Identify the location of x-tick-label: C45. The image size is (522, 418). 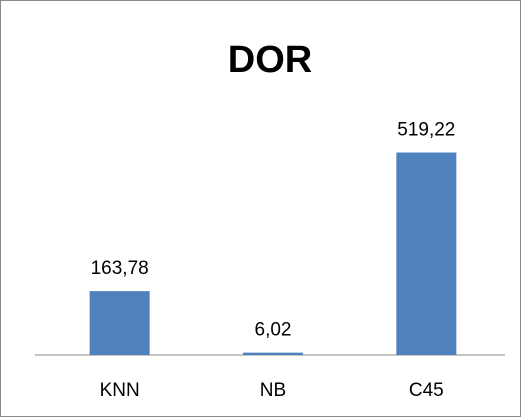
(426, 390).